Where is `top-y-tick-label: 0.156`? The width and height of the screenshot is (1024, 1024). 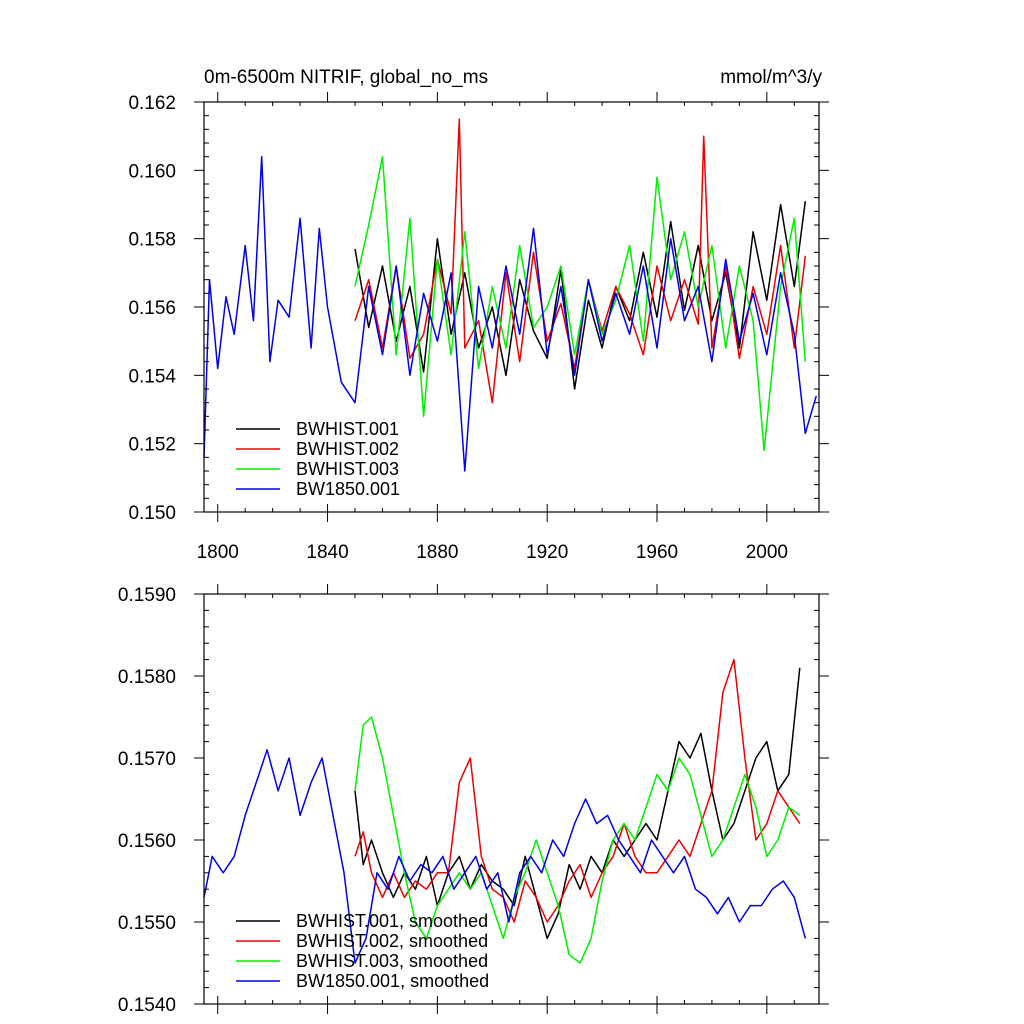 top-y-tick-label: 0.156 is located at coordinates (152, 308).